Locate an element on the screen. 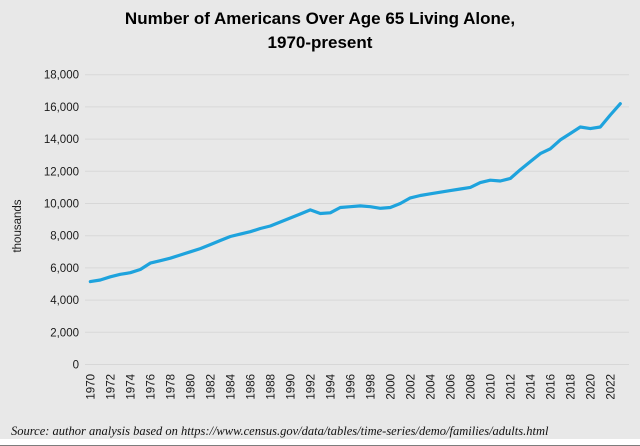 The image size is (640, 446). x-tick-label: 2008 is located at coordinates (471, 387).